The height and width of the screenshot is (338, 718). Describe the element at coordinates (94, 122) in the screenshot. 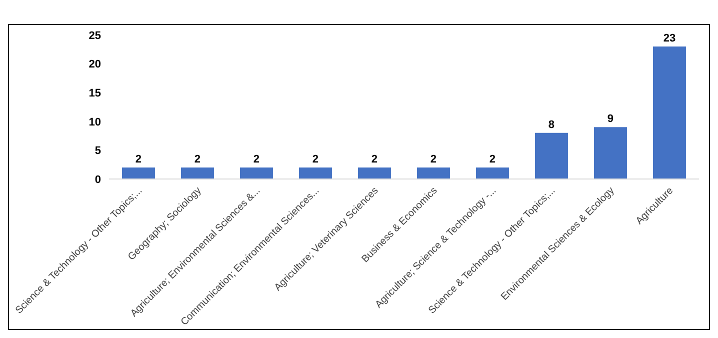

I see `y-tick-label: 10` at that location.